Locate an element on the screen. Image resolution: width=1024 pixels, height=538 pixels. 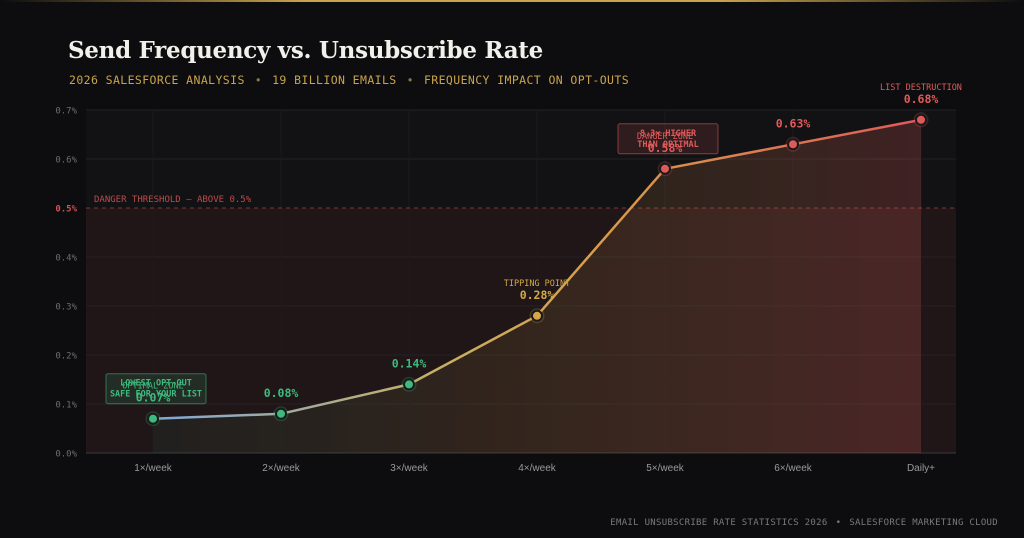
y-tick-label: 0.5% is located at coordinates (66, 210).